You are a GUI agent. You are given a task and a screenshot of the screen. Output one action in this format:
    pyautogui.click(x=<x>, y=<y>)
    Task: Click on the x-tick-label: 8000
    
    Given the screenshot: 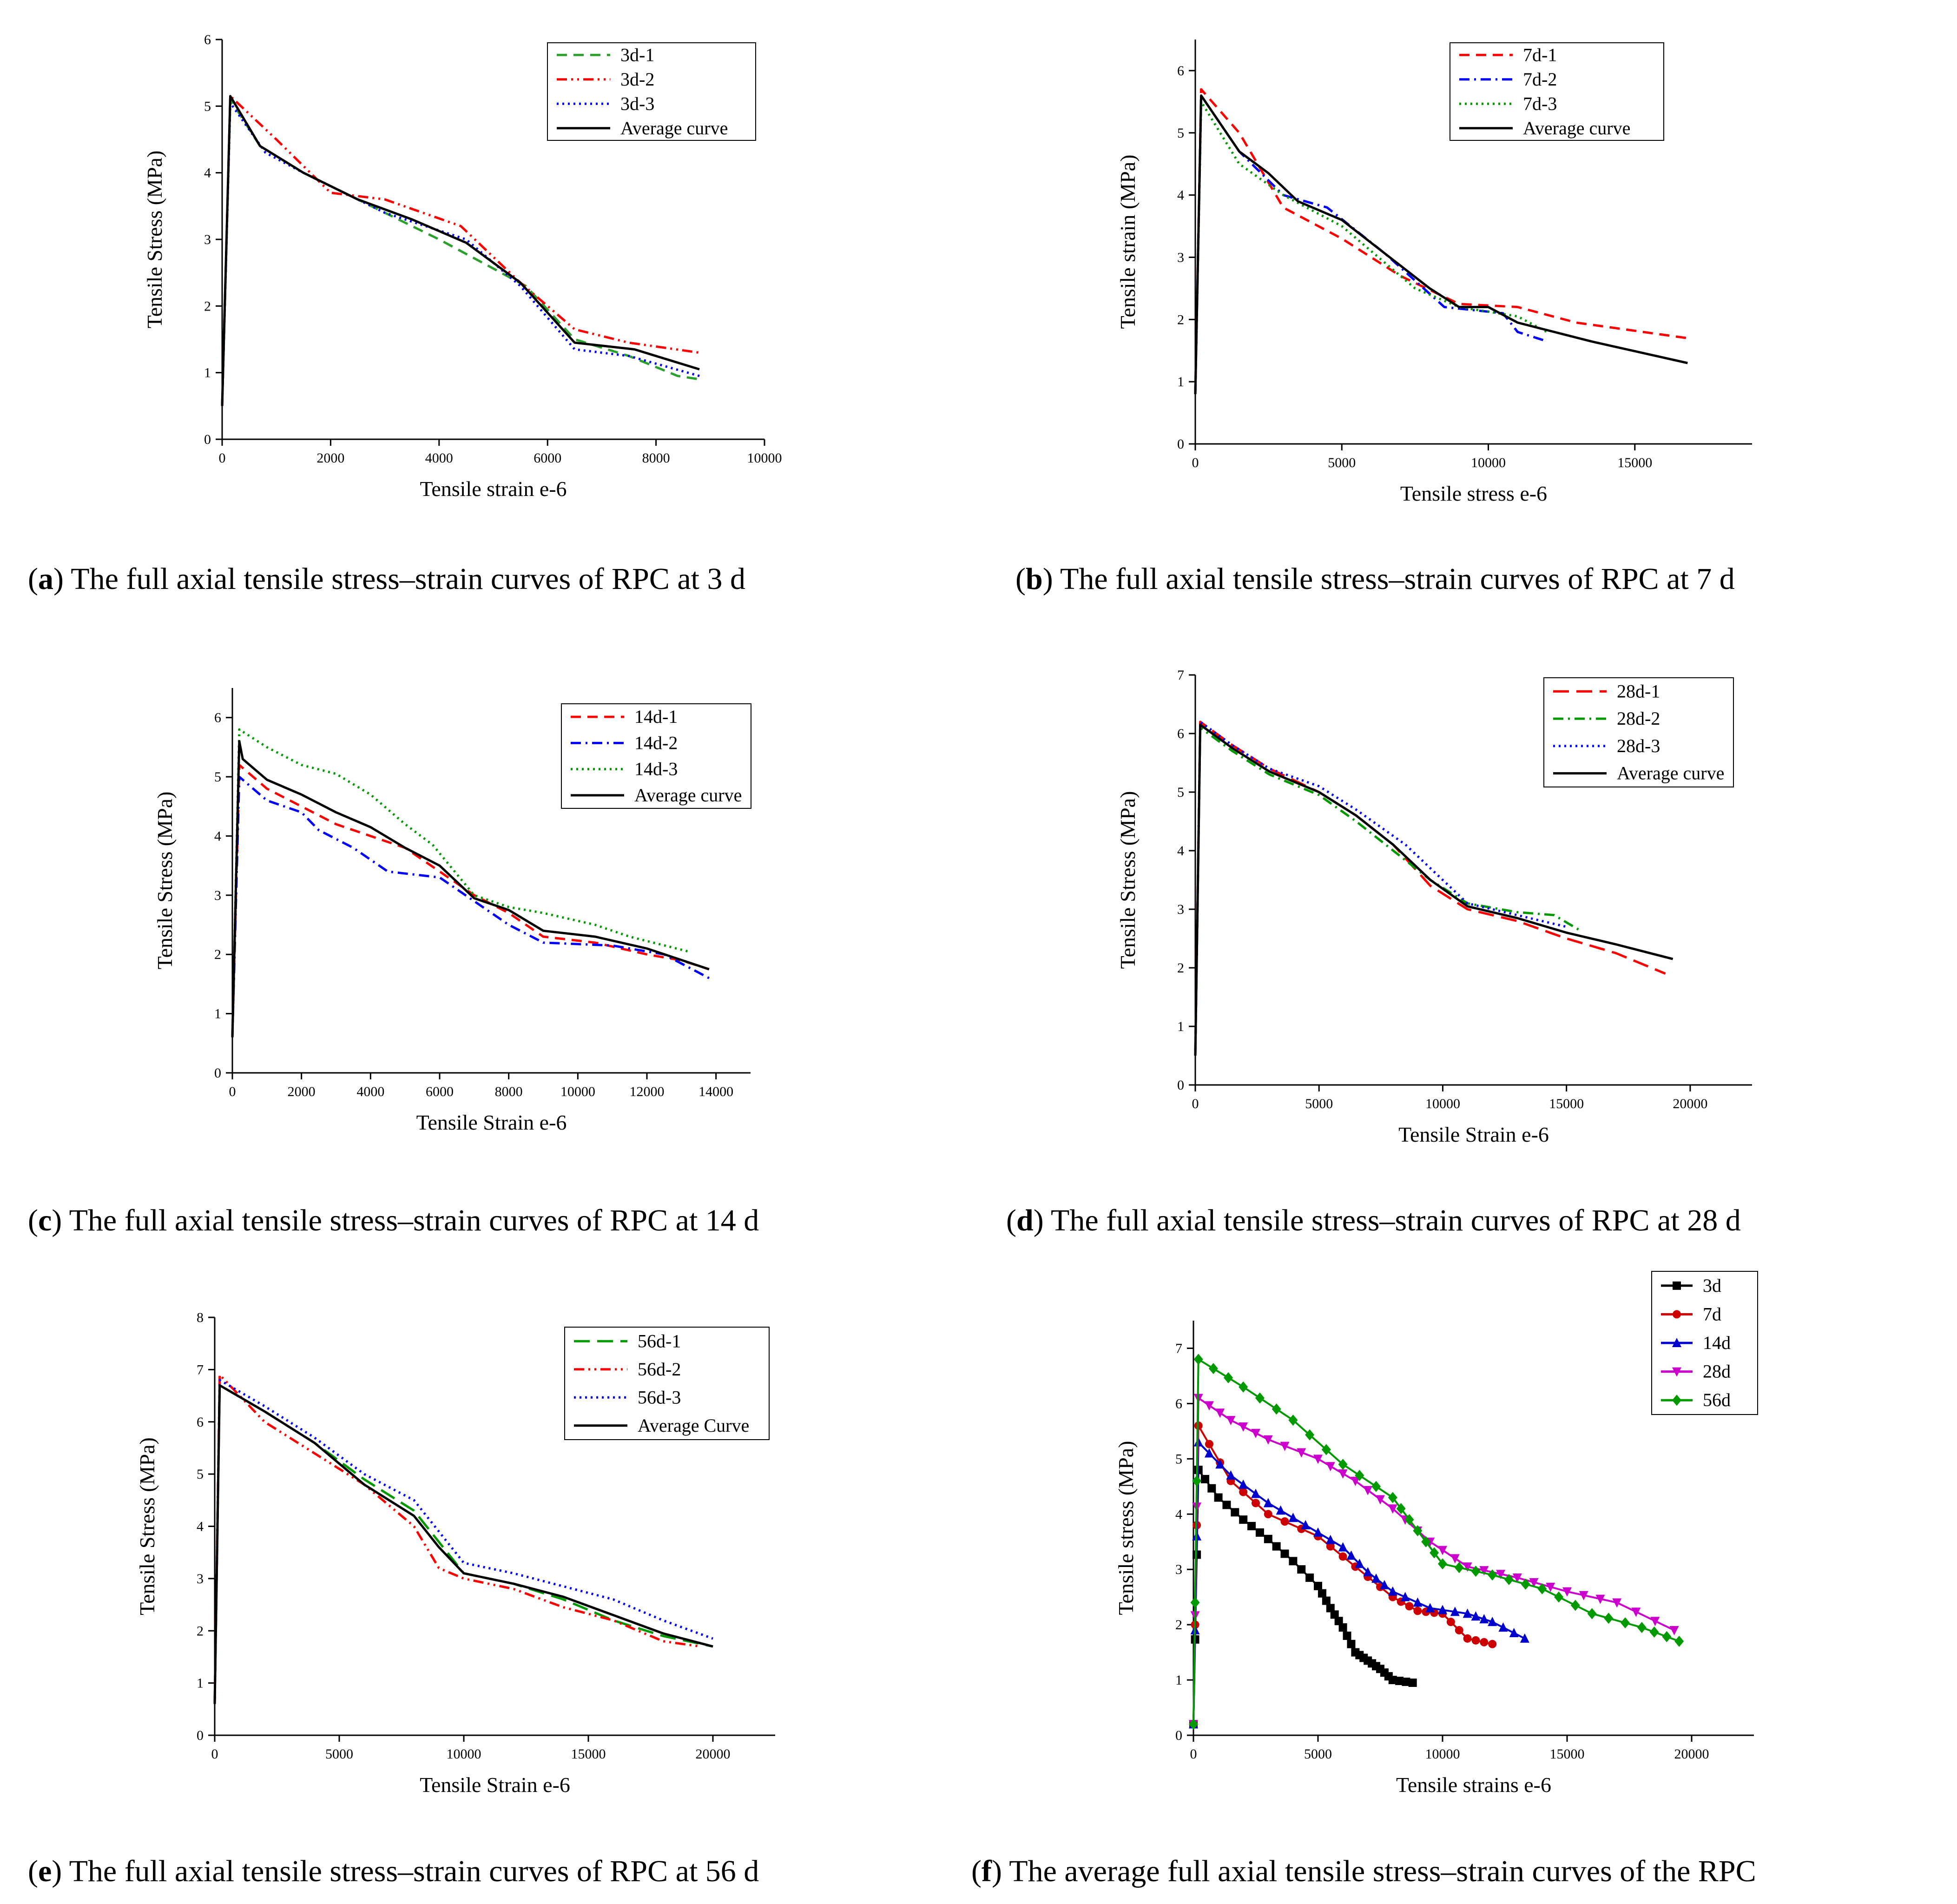 What is the action you would take?
    pyautogui.click(x=656, y=458)
    